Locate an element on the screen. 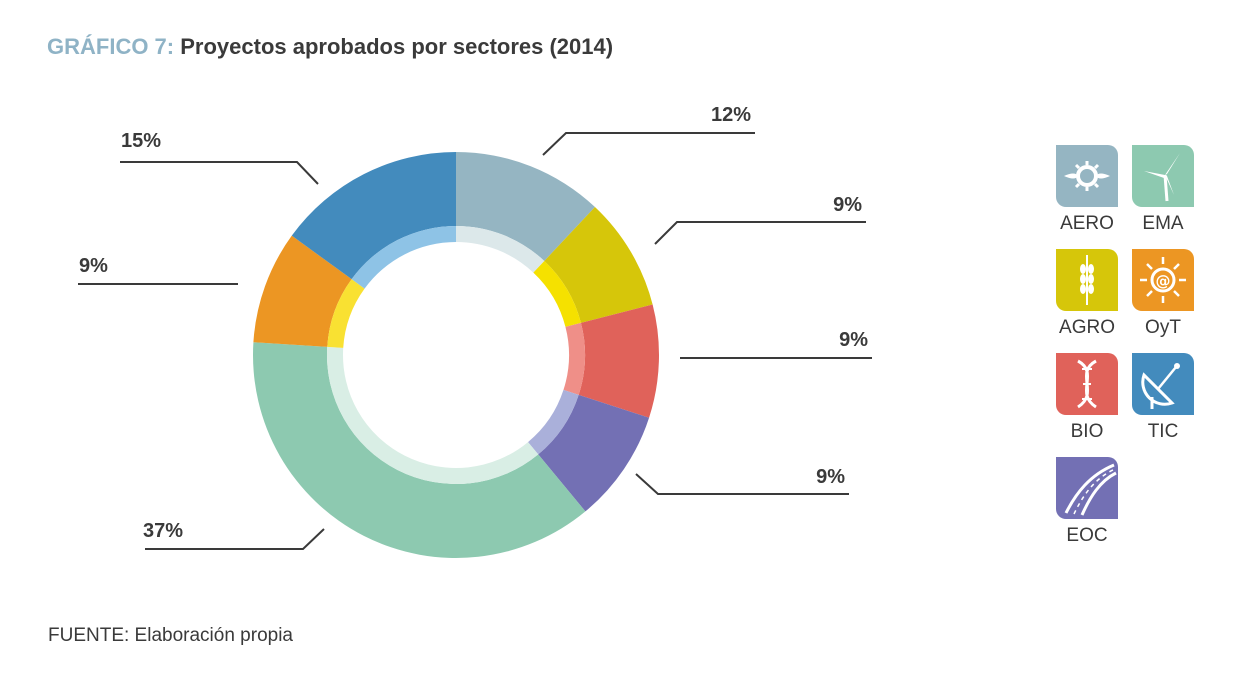  slice-bio is located at coordinates (618, 361).